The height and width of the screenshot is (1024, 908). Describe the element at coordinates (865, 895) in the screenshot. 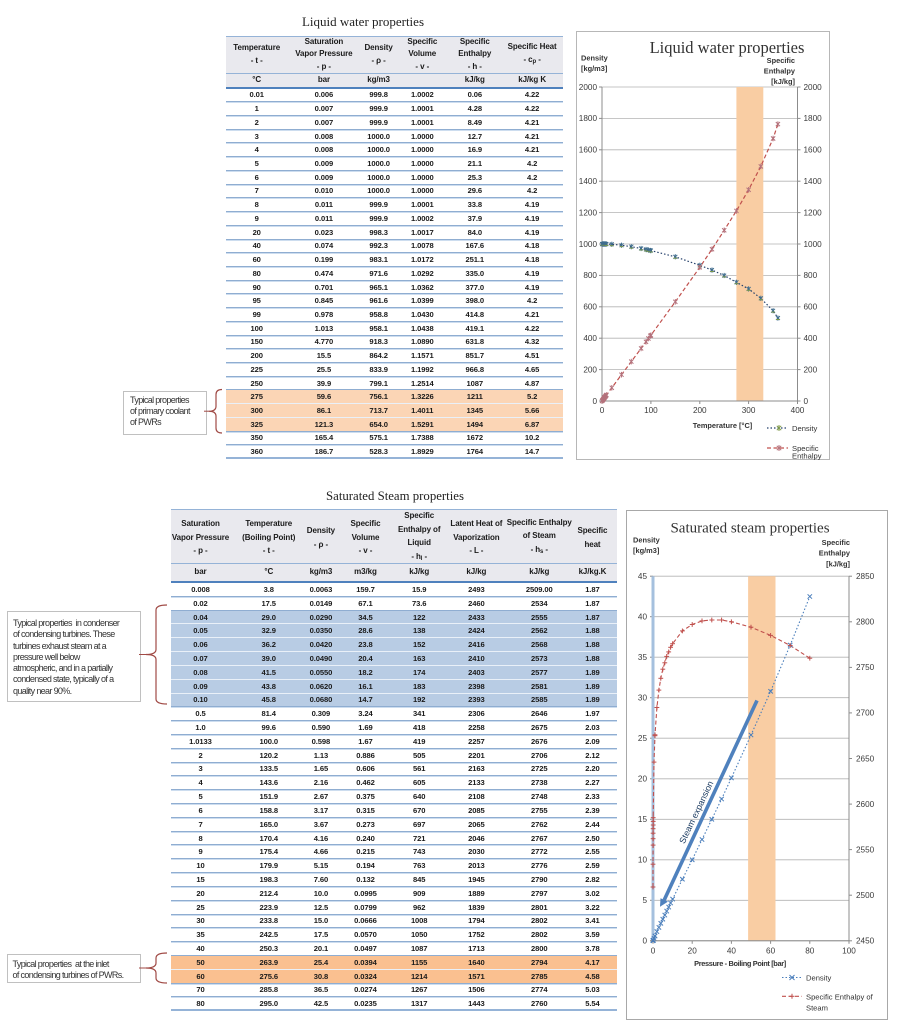

I see `svg-text: 2500` at that location.